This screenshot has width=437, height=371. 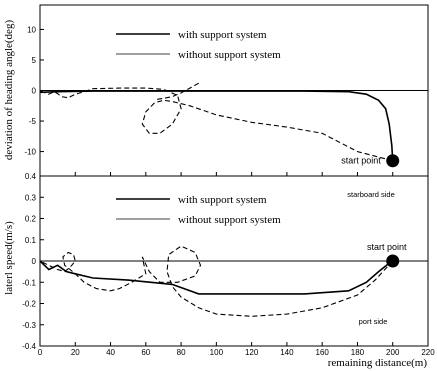 I want to click on y-tick-label: 0.1, so click(x=31, y=240).